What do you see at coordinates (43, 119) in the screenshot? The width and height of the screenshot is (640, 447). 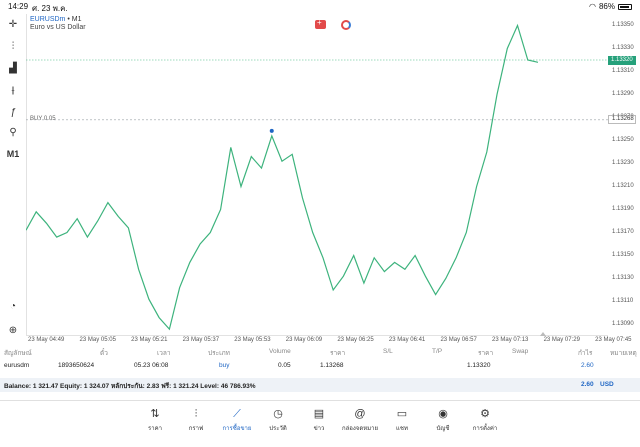 I see `buy-line-label: BUY 0.05` at bounding box center [43, 119].